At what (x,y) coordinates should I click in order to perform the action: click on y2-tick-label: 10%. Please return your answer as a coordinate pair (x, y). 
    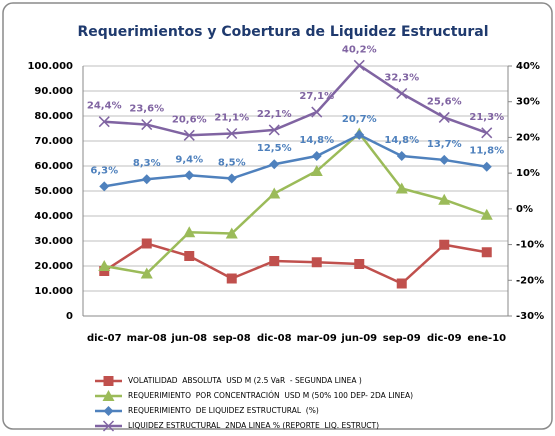
    Looking at the image, I should click on (528, 173).